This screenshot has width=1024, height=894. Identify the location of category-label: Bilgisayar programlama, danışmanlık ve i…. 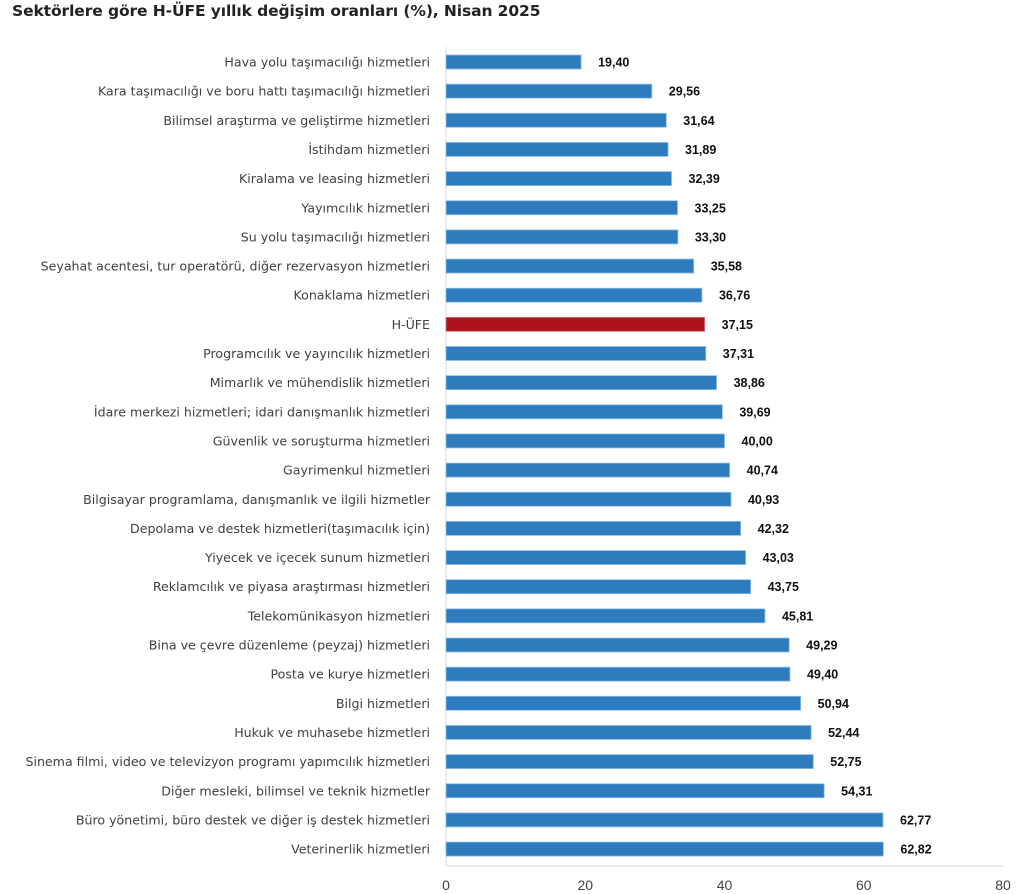
(257, 499).